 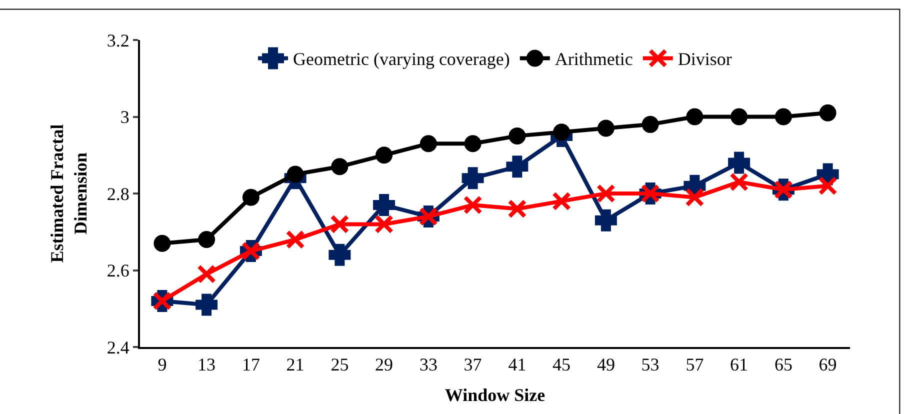 What do you see at coordinates (827, 364) in the screenshot?
I see `x-tick-label: 69` at bounding box center [827, 364].